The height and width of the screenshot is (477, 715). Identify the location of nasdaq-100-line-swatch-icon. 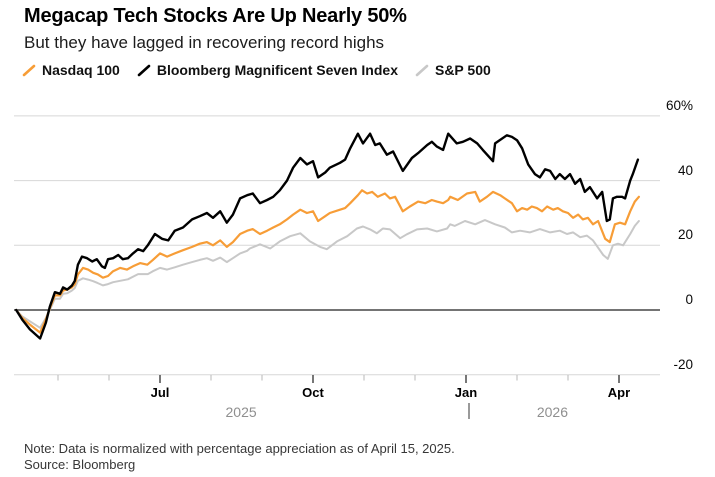
(29, 70).